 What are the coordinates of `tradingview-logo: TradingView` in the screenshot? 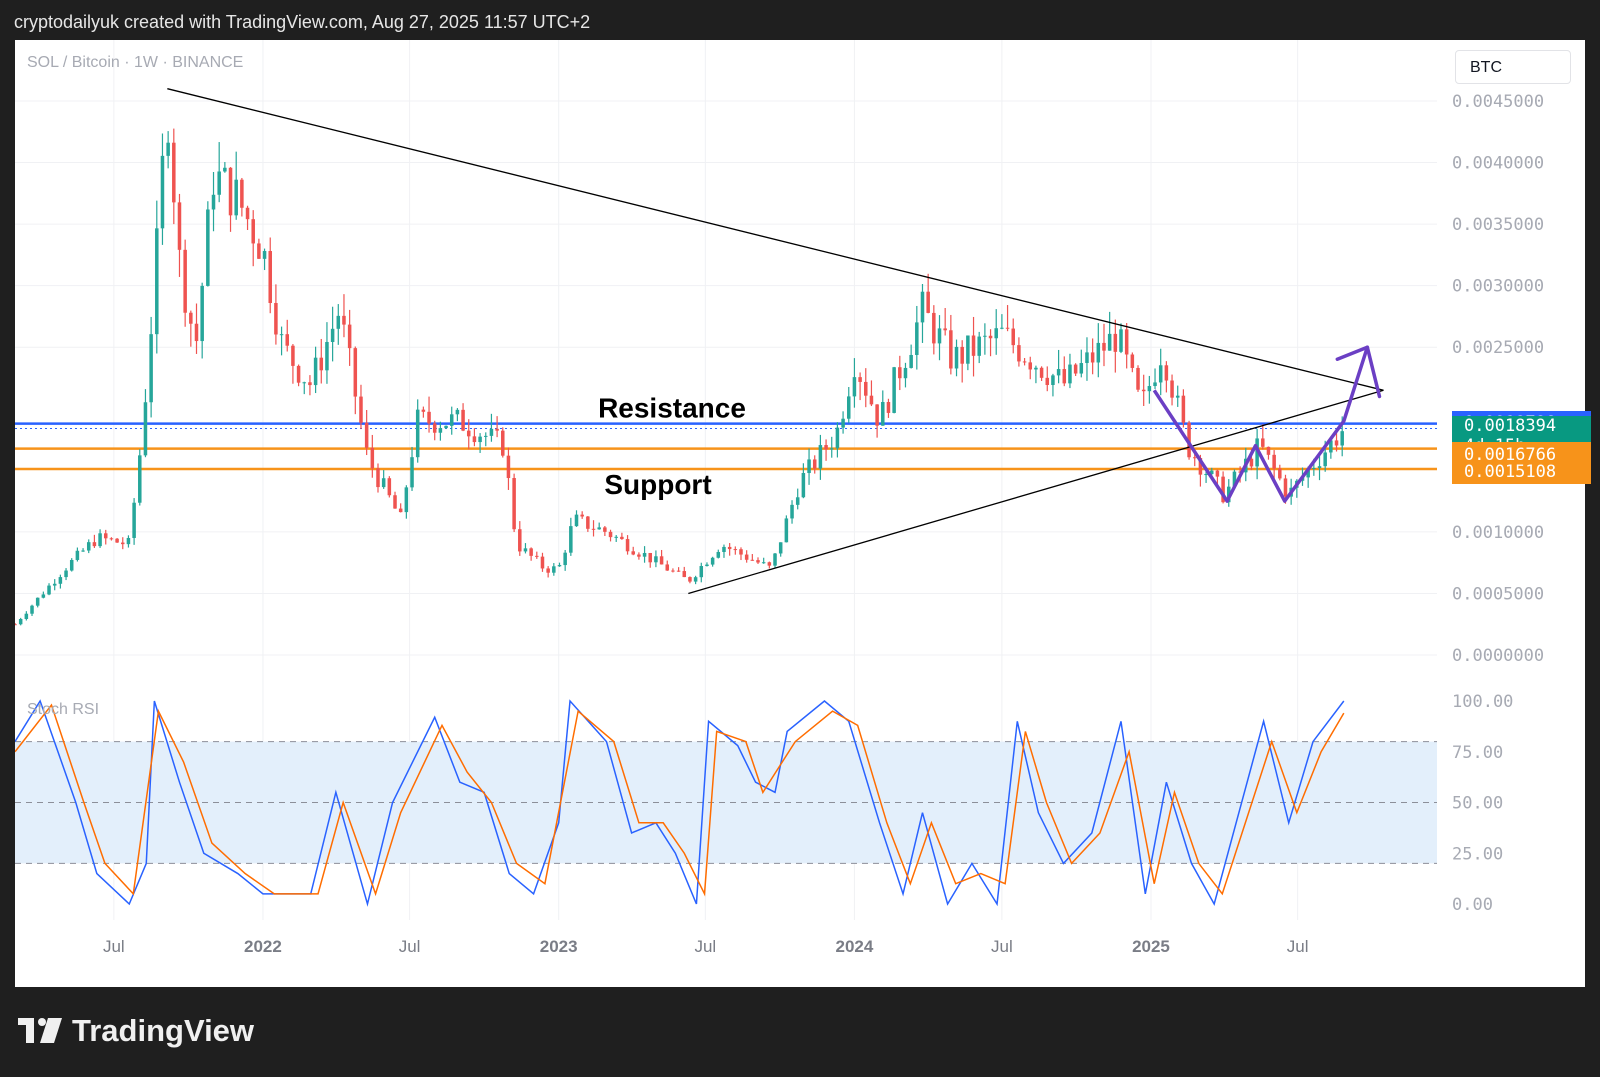 It's located at (136, 1031).